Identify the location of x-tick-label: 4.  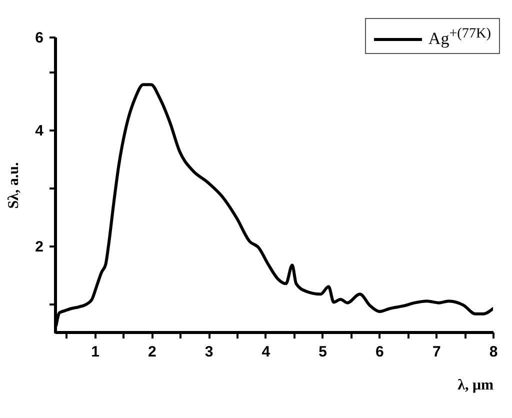
(266, 352).